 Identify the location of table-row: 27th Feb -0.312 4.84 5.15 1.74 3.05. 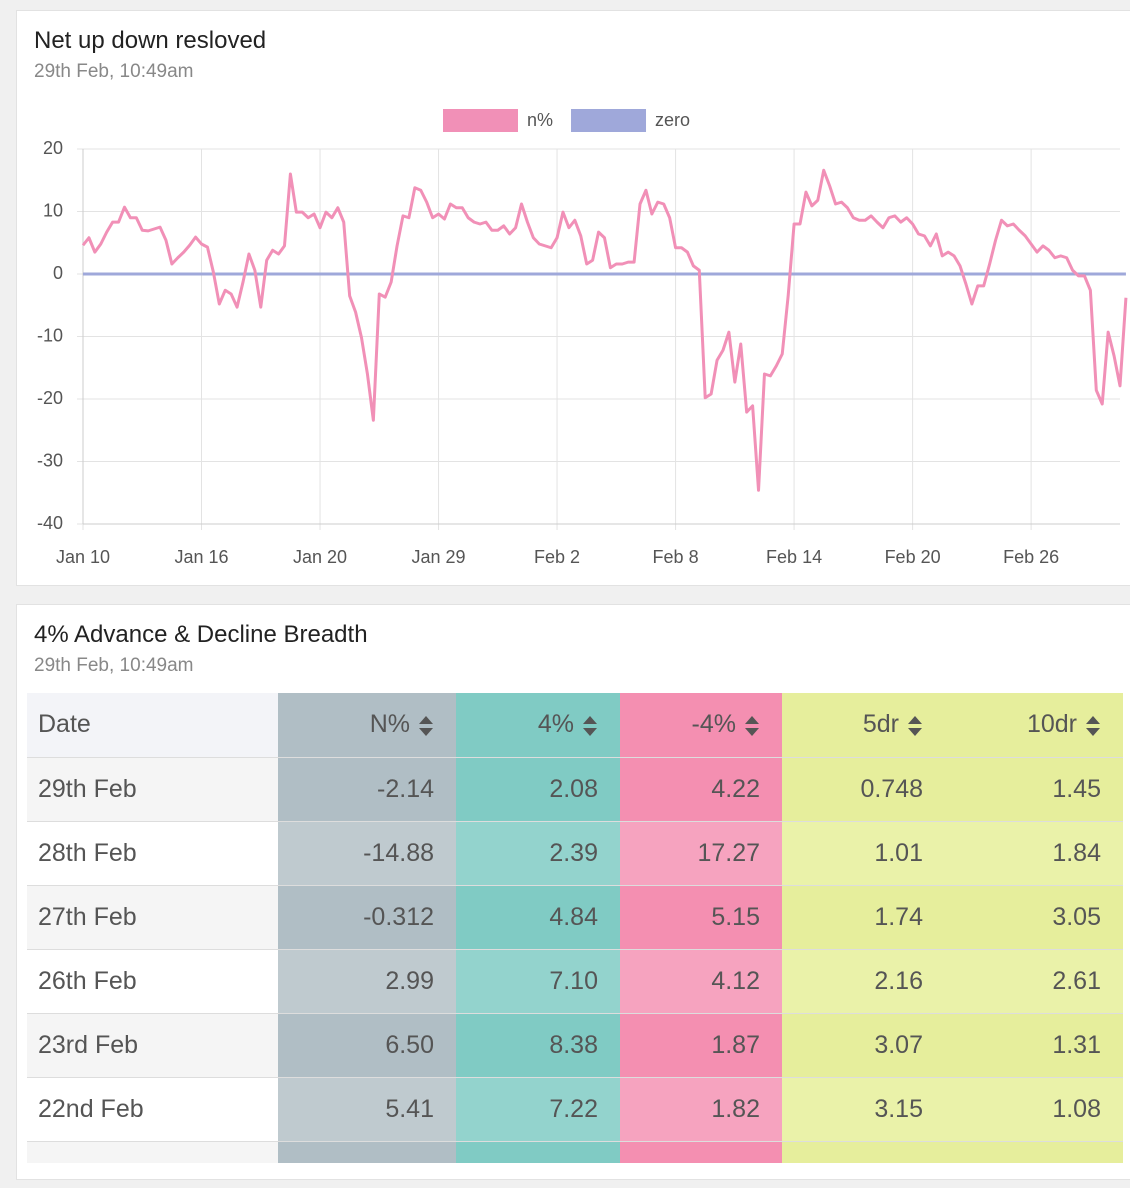
(575, 917).